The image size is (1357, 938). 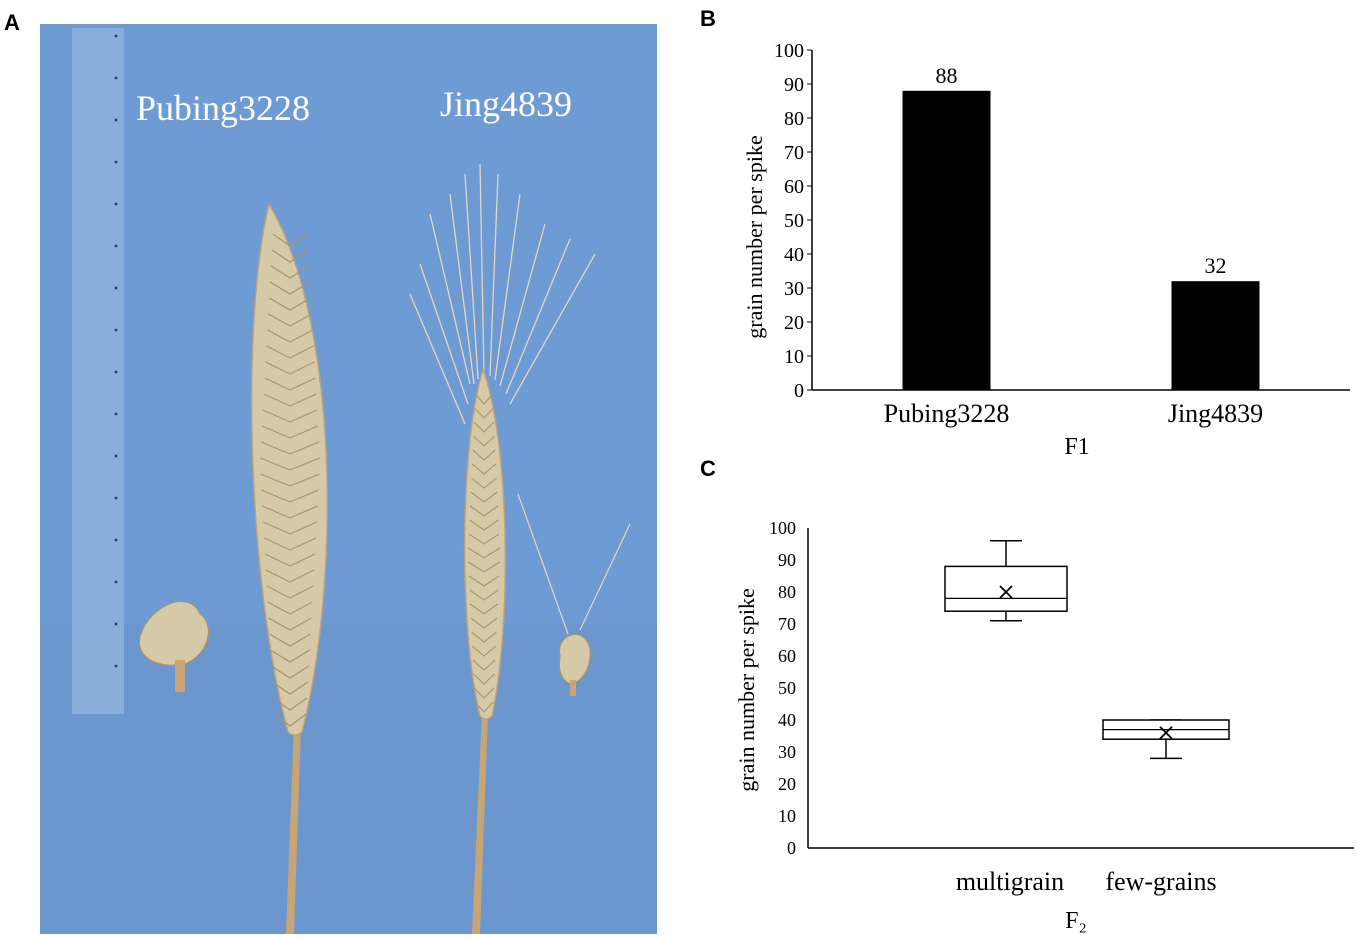 What do you see at coordinates (799, 391) in the screenshot?
I see `bar-chart-ytick-label: 0` at bounding box center [799, 391].